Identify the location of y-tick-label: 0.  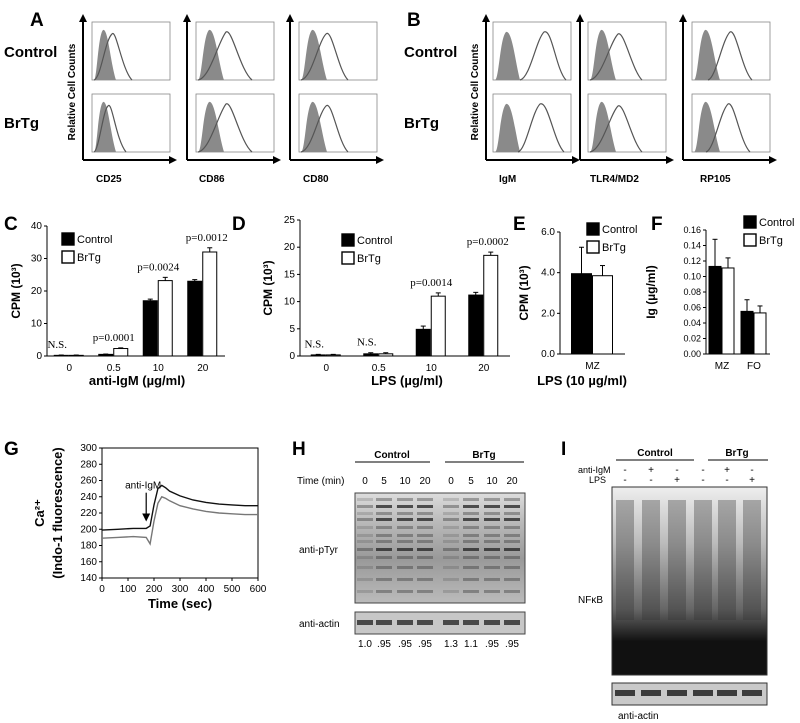
(39, 356).